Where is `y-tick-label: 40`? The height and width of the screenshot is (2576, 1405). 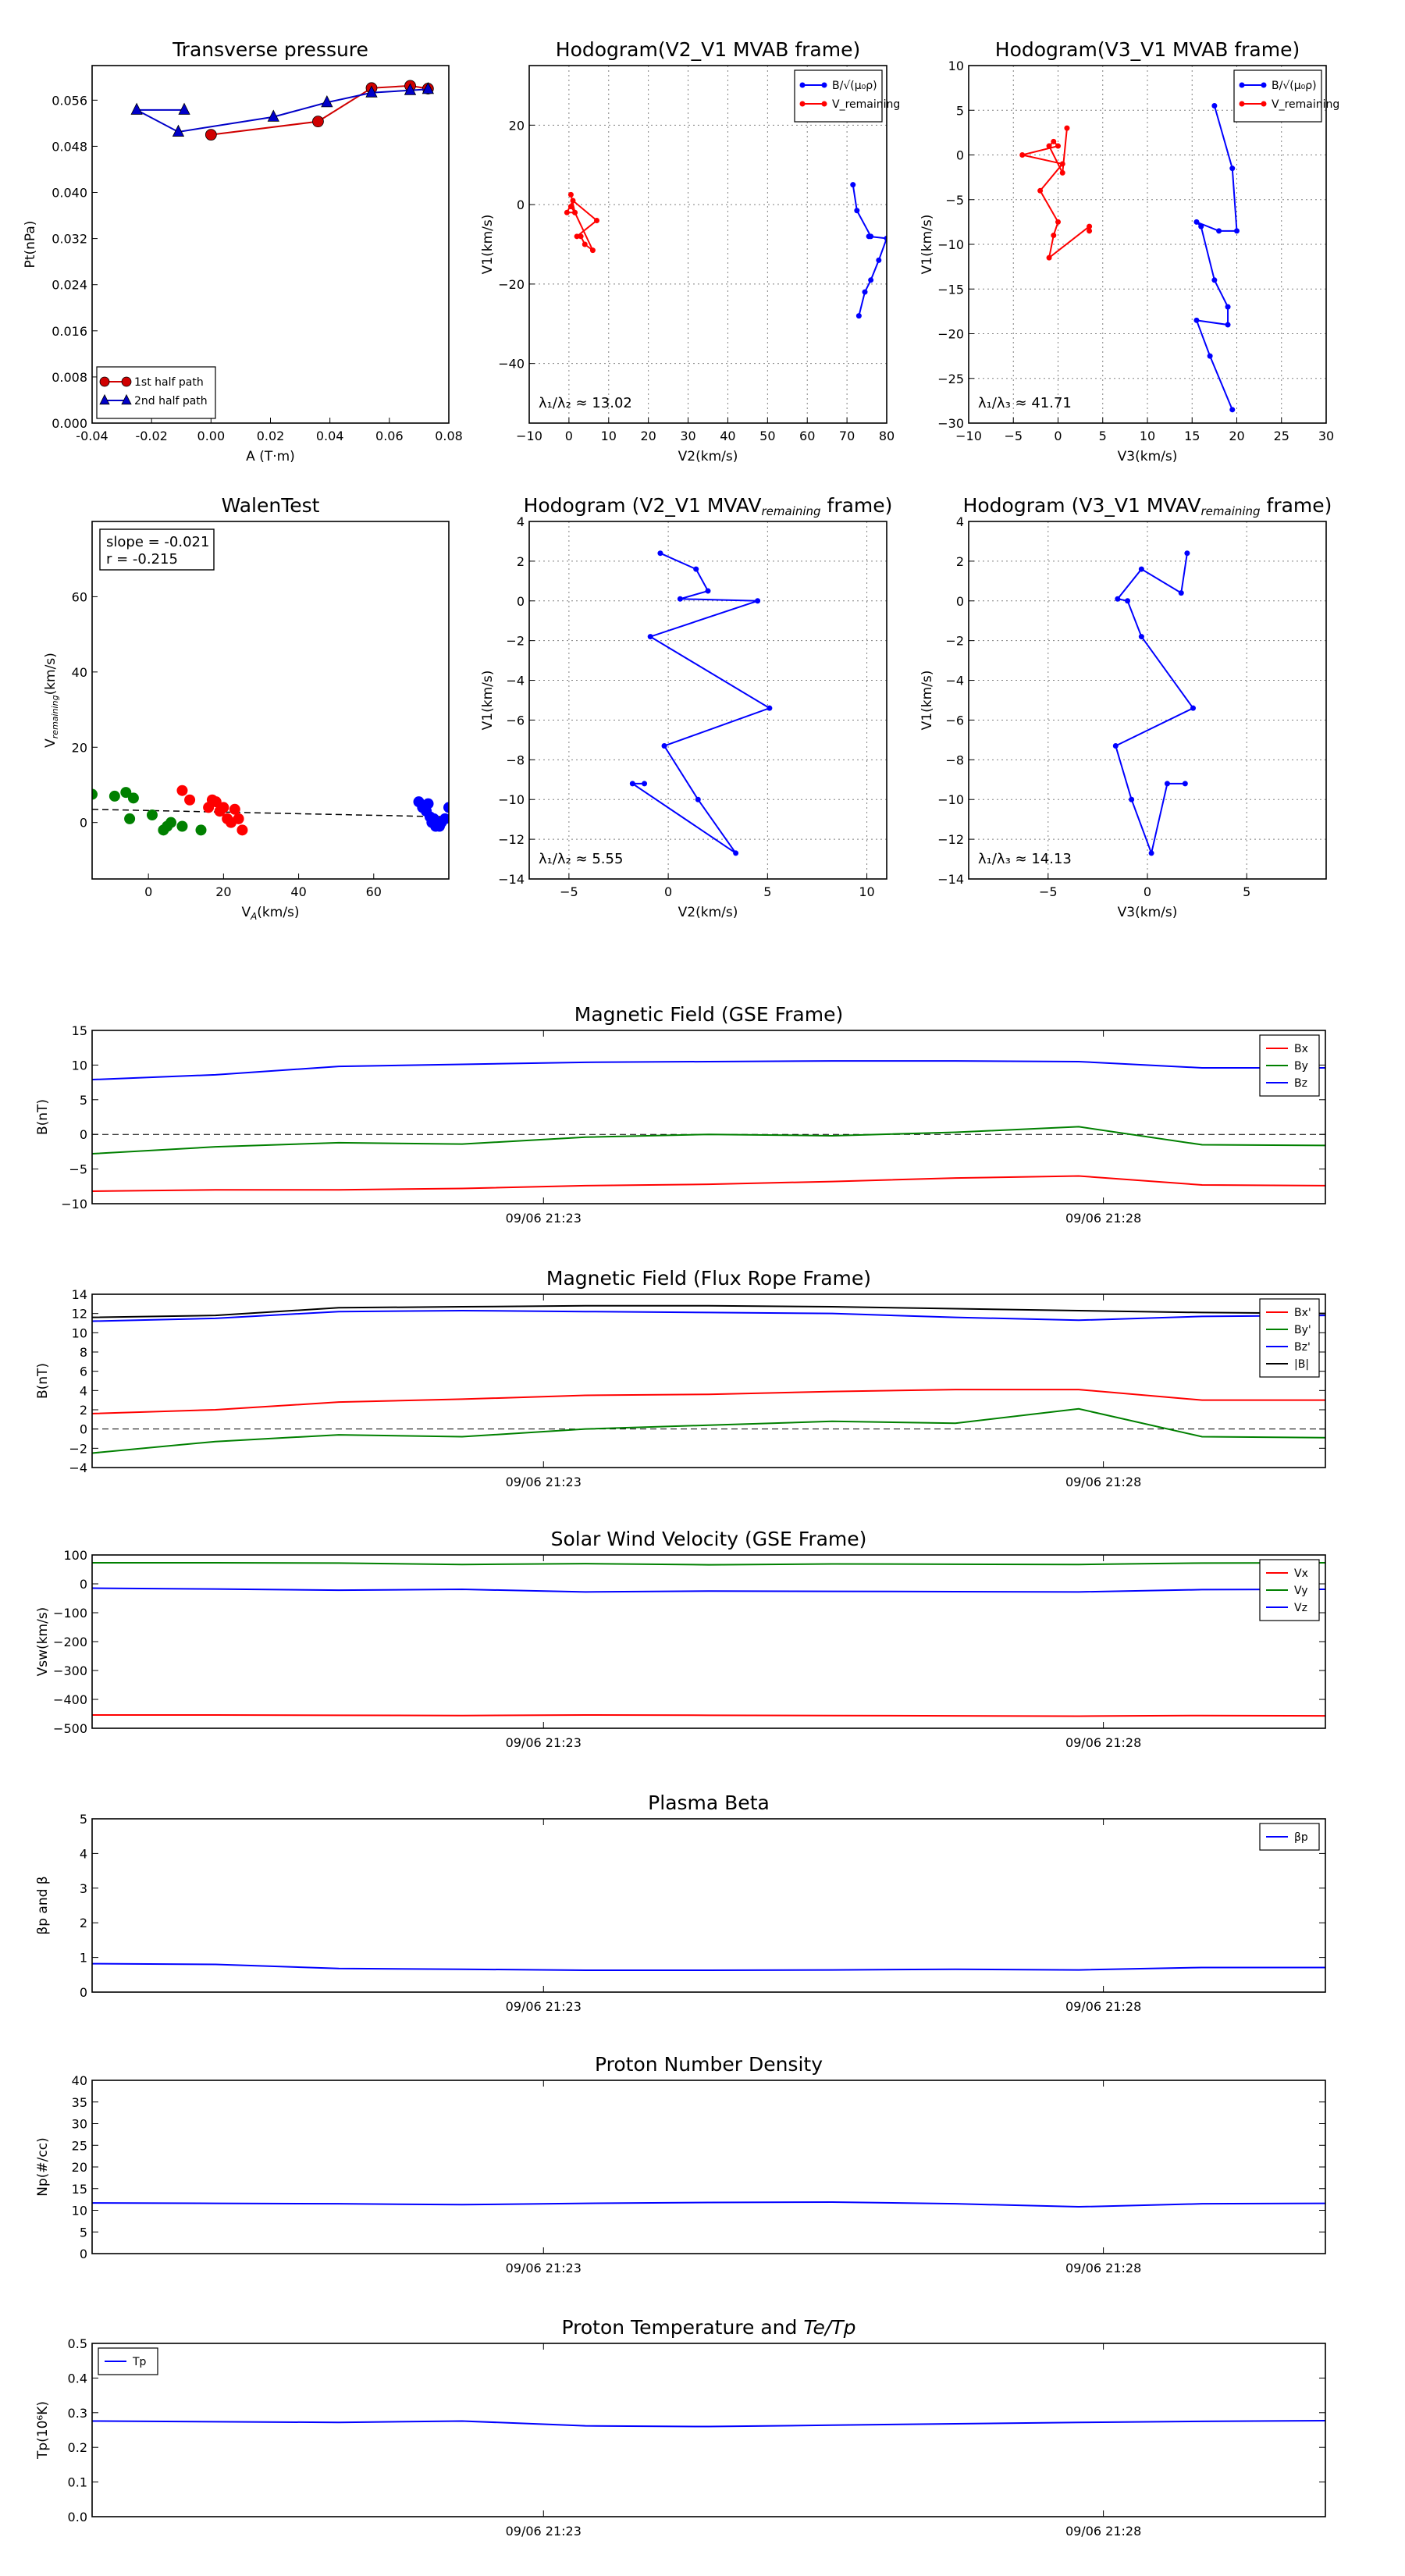
y-tick-label: 40 is located at coordinates (80, 672).